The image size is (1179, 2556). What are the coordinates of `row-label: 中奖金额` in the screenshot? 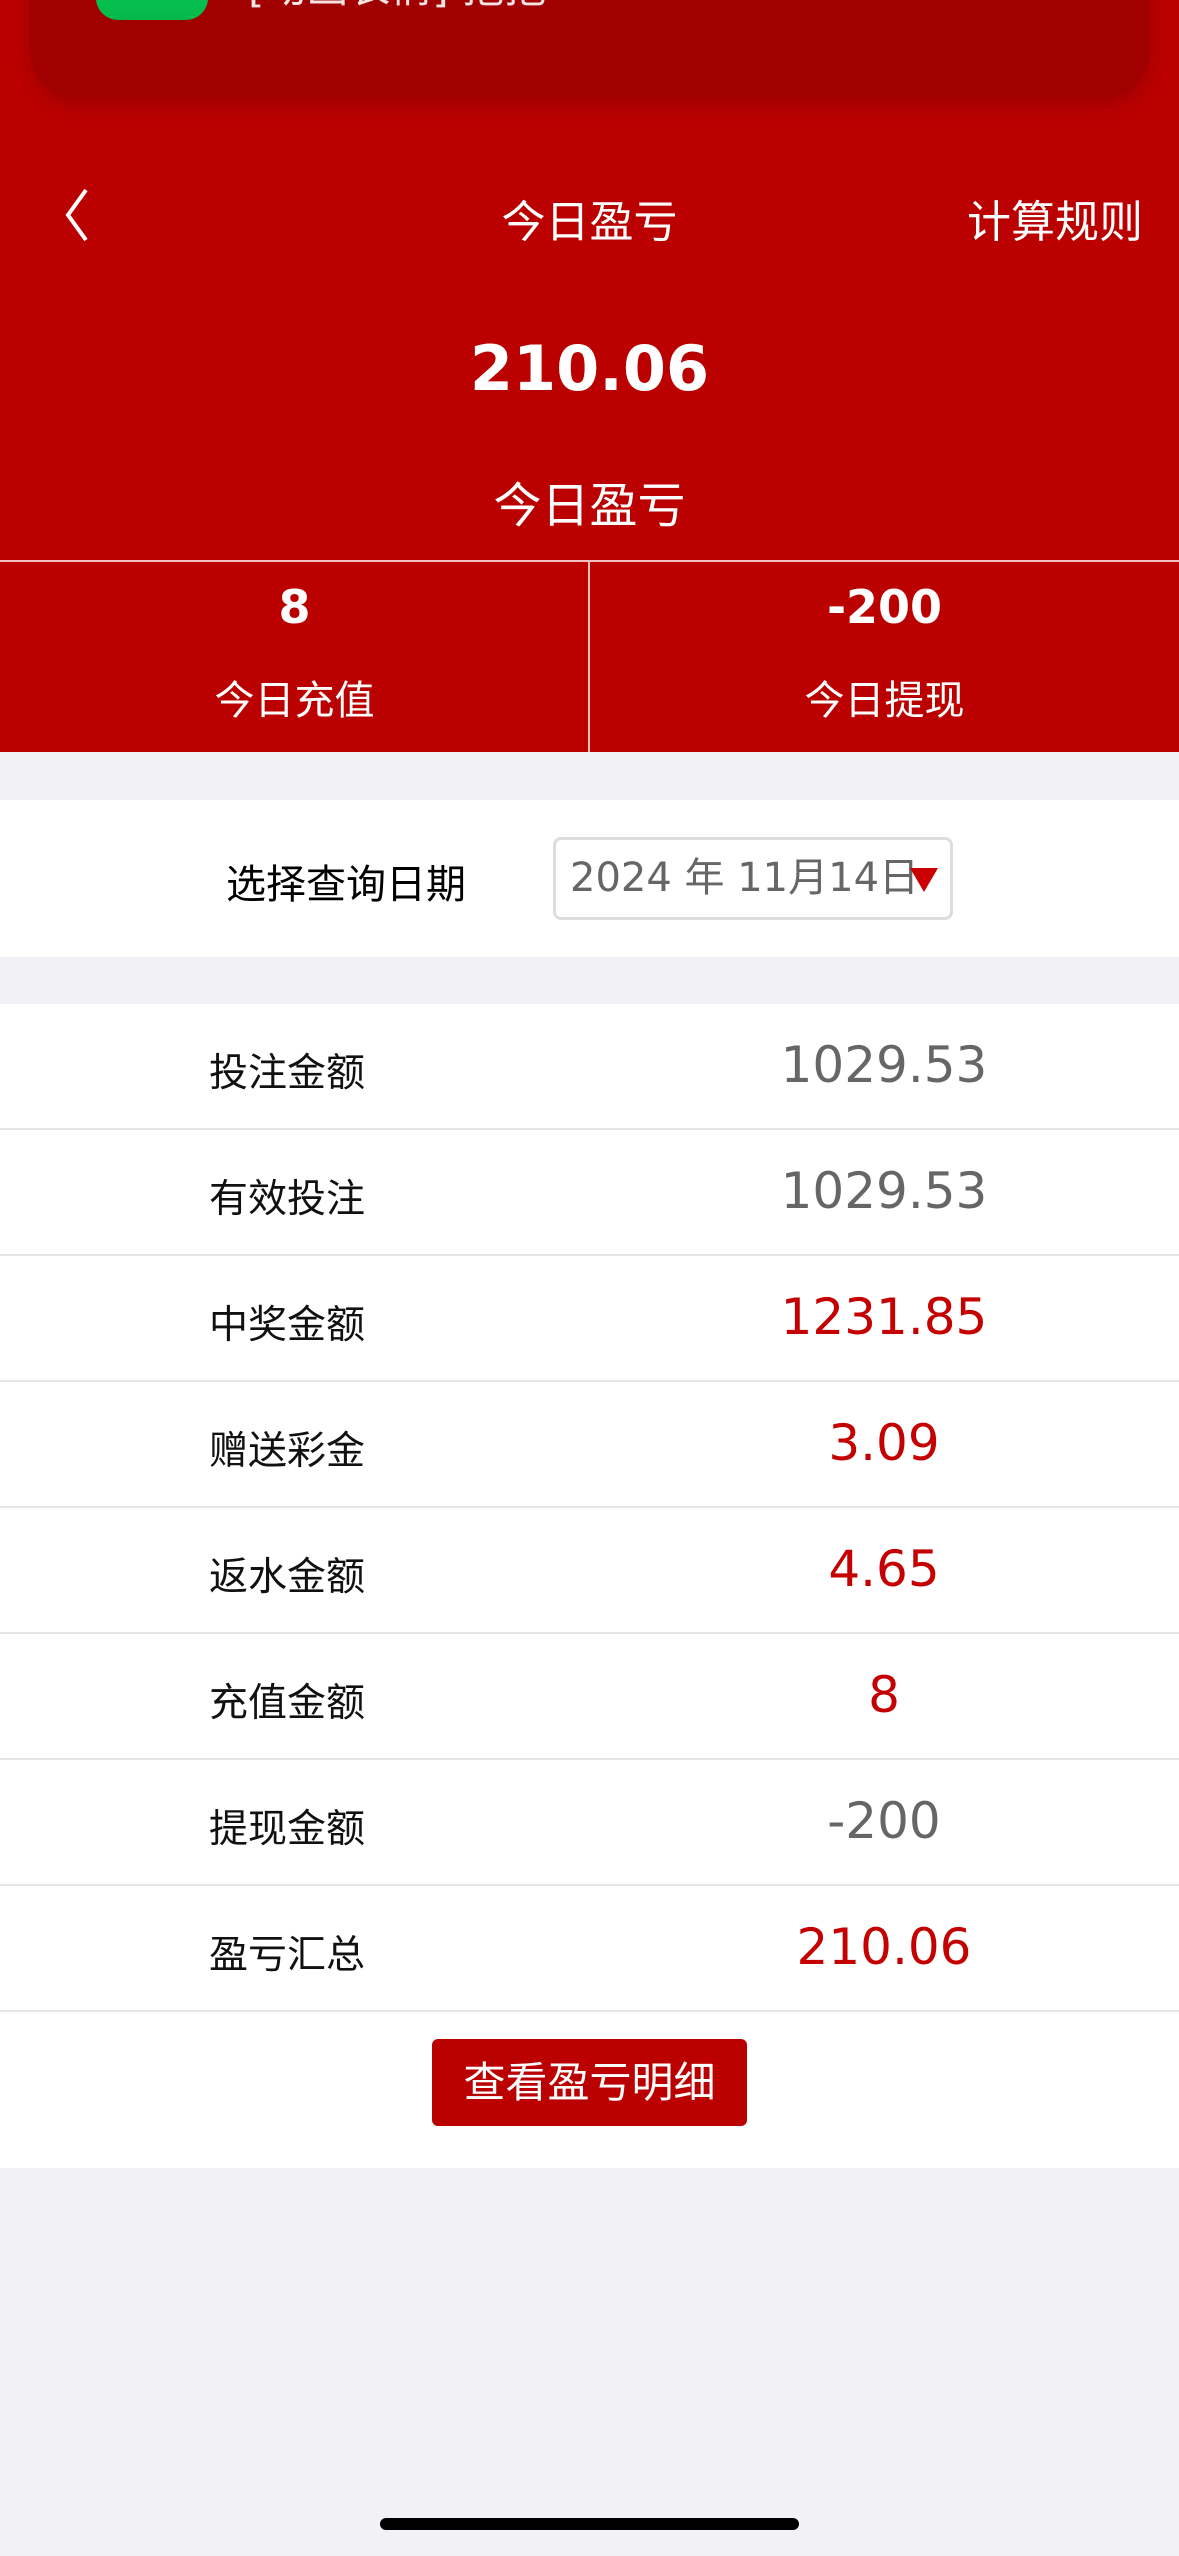 It's located at (287, 1325).